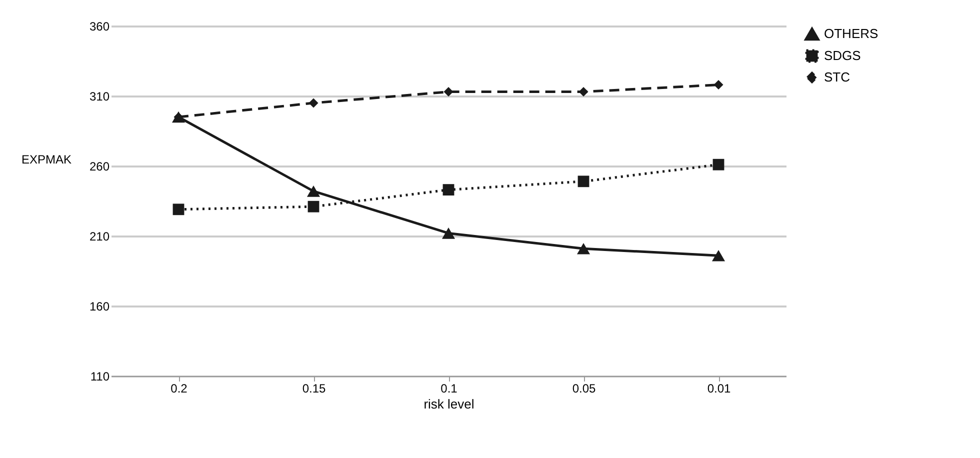 This screenshot has width=980, height=458. I want to click on y-tick-label: 260, so click(99, 167).